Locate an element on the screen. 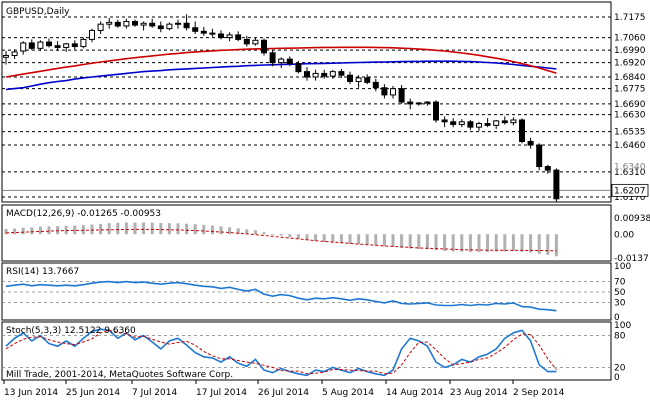  macd-scale-label: -0.0137 is located at coordinates (631, 259).